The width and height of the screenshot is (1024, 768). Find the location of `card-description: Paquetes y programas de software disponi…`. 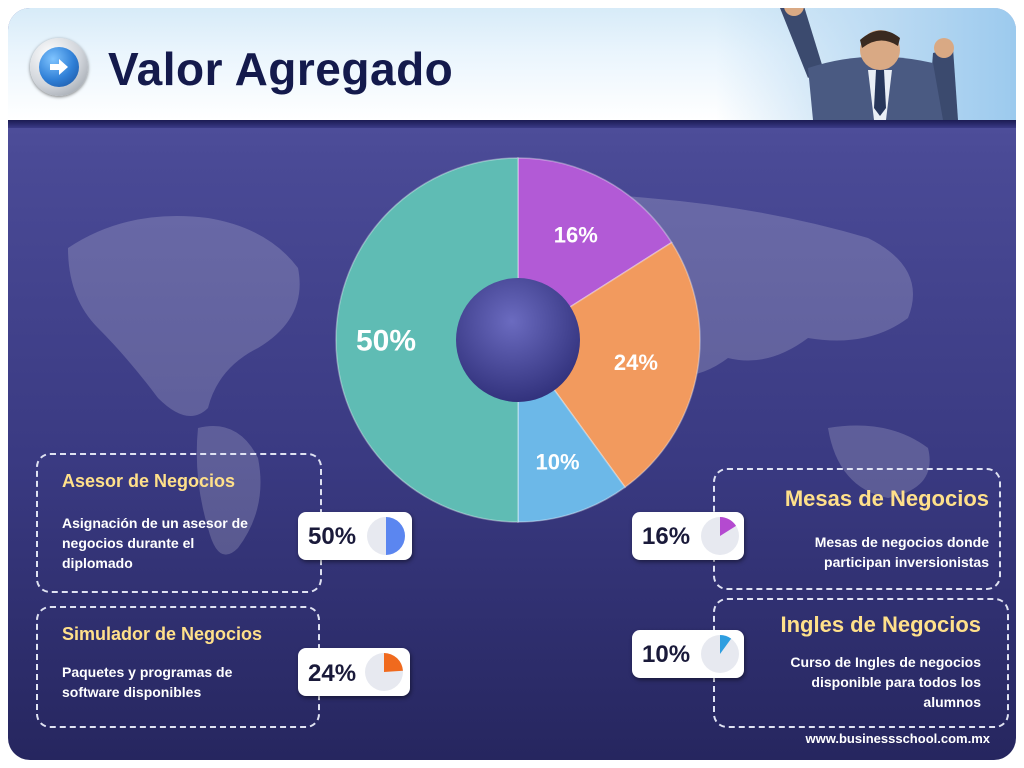

card-description: Paquetes y programas de software disponi… is located at coordinates (177, 682).